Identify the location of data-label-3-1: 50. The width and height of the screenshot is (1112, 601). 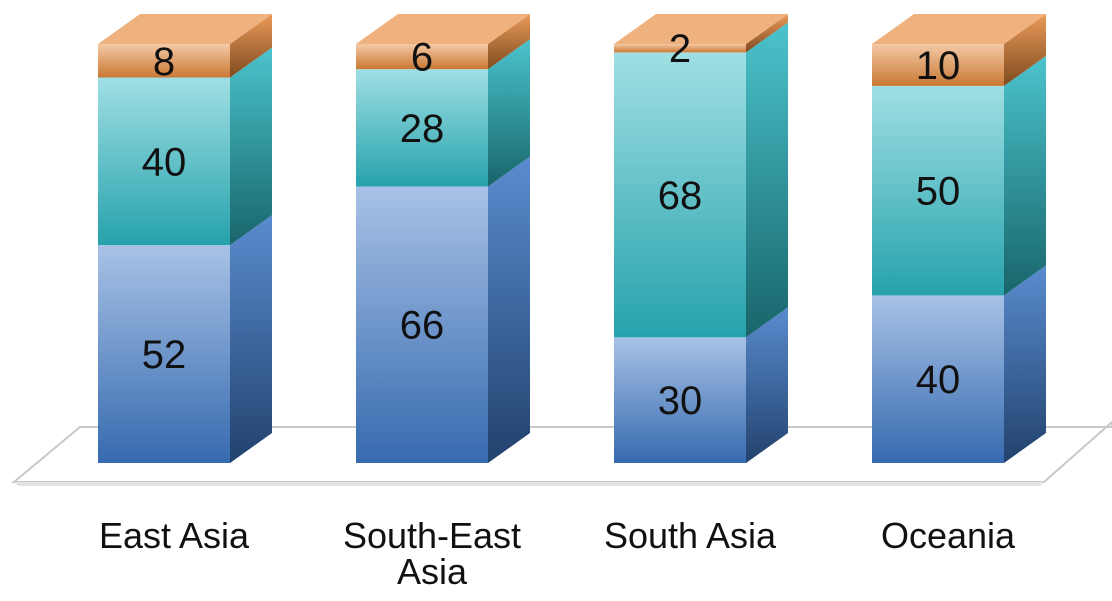
(938, 192).